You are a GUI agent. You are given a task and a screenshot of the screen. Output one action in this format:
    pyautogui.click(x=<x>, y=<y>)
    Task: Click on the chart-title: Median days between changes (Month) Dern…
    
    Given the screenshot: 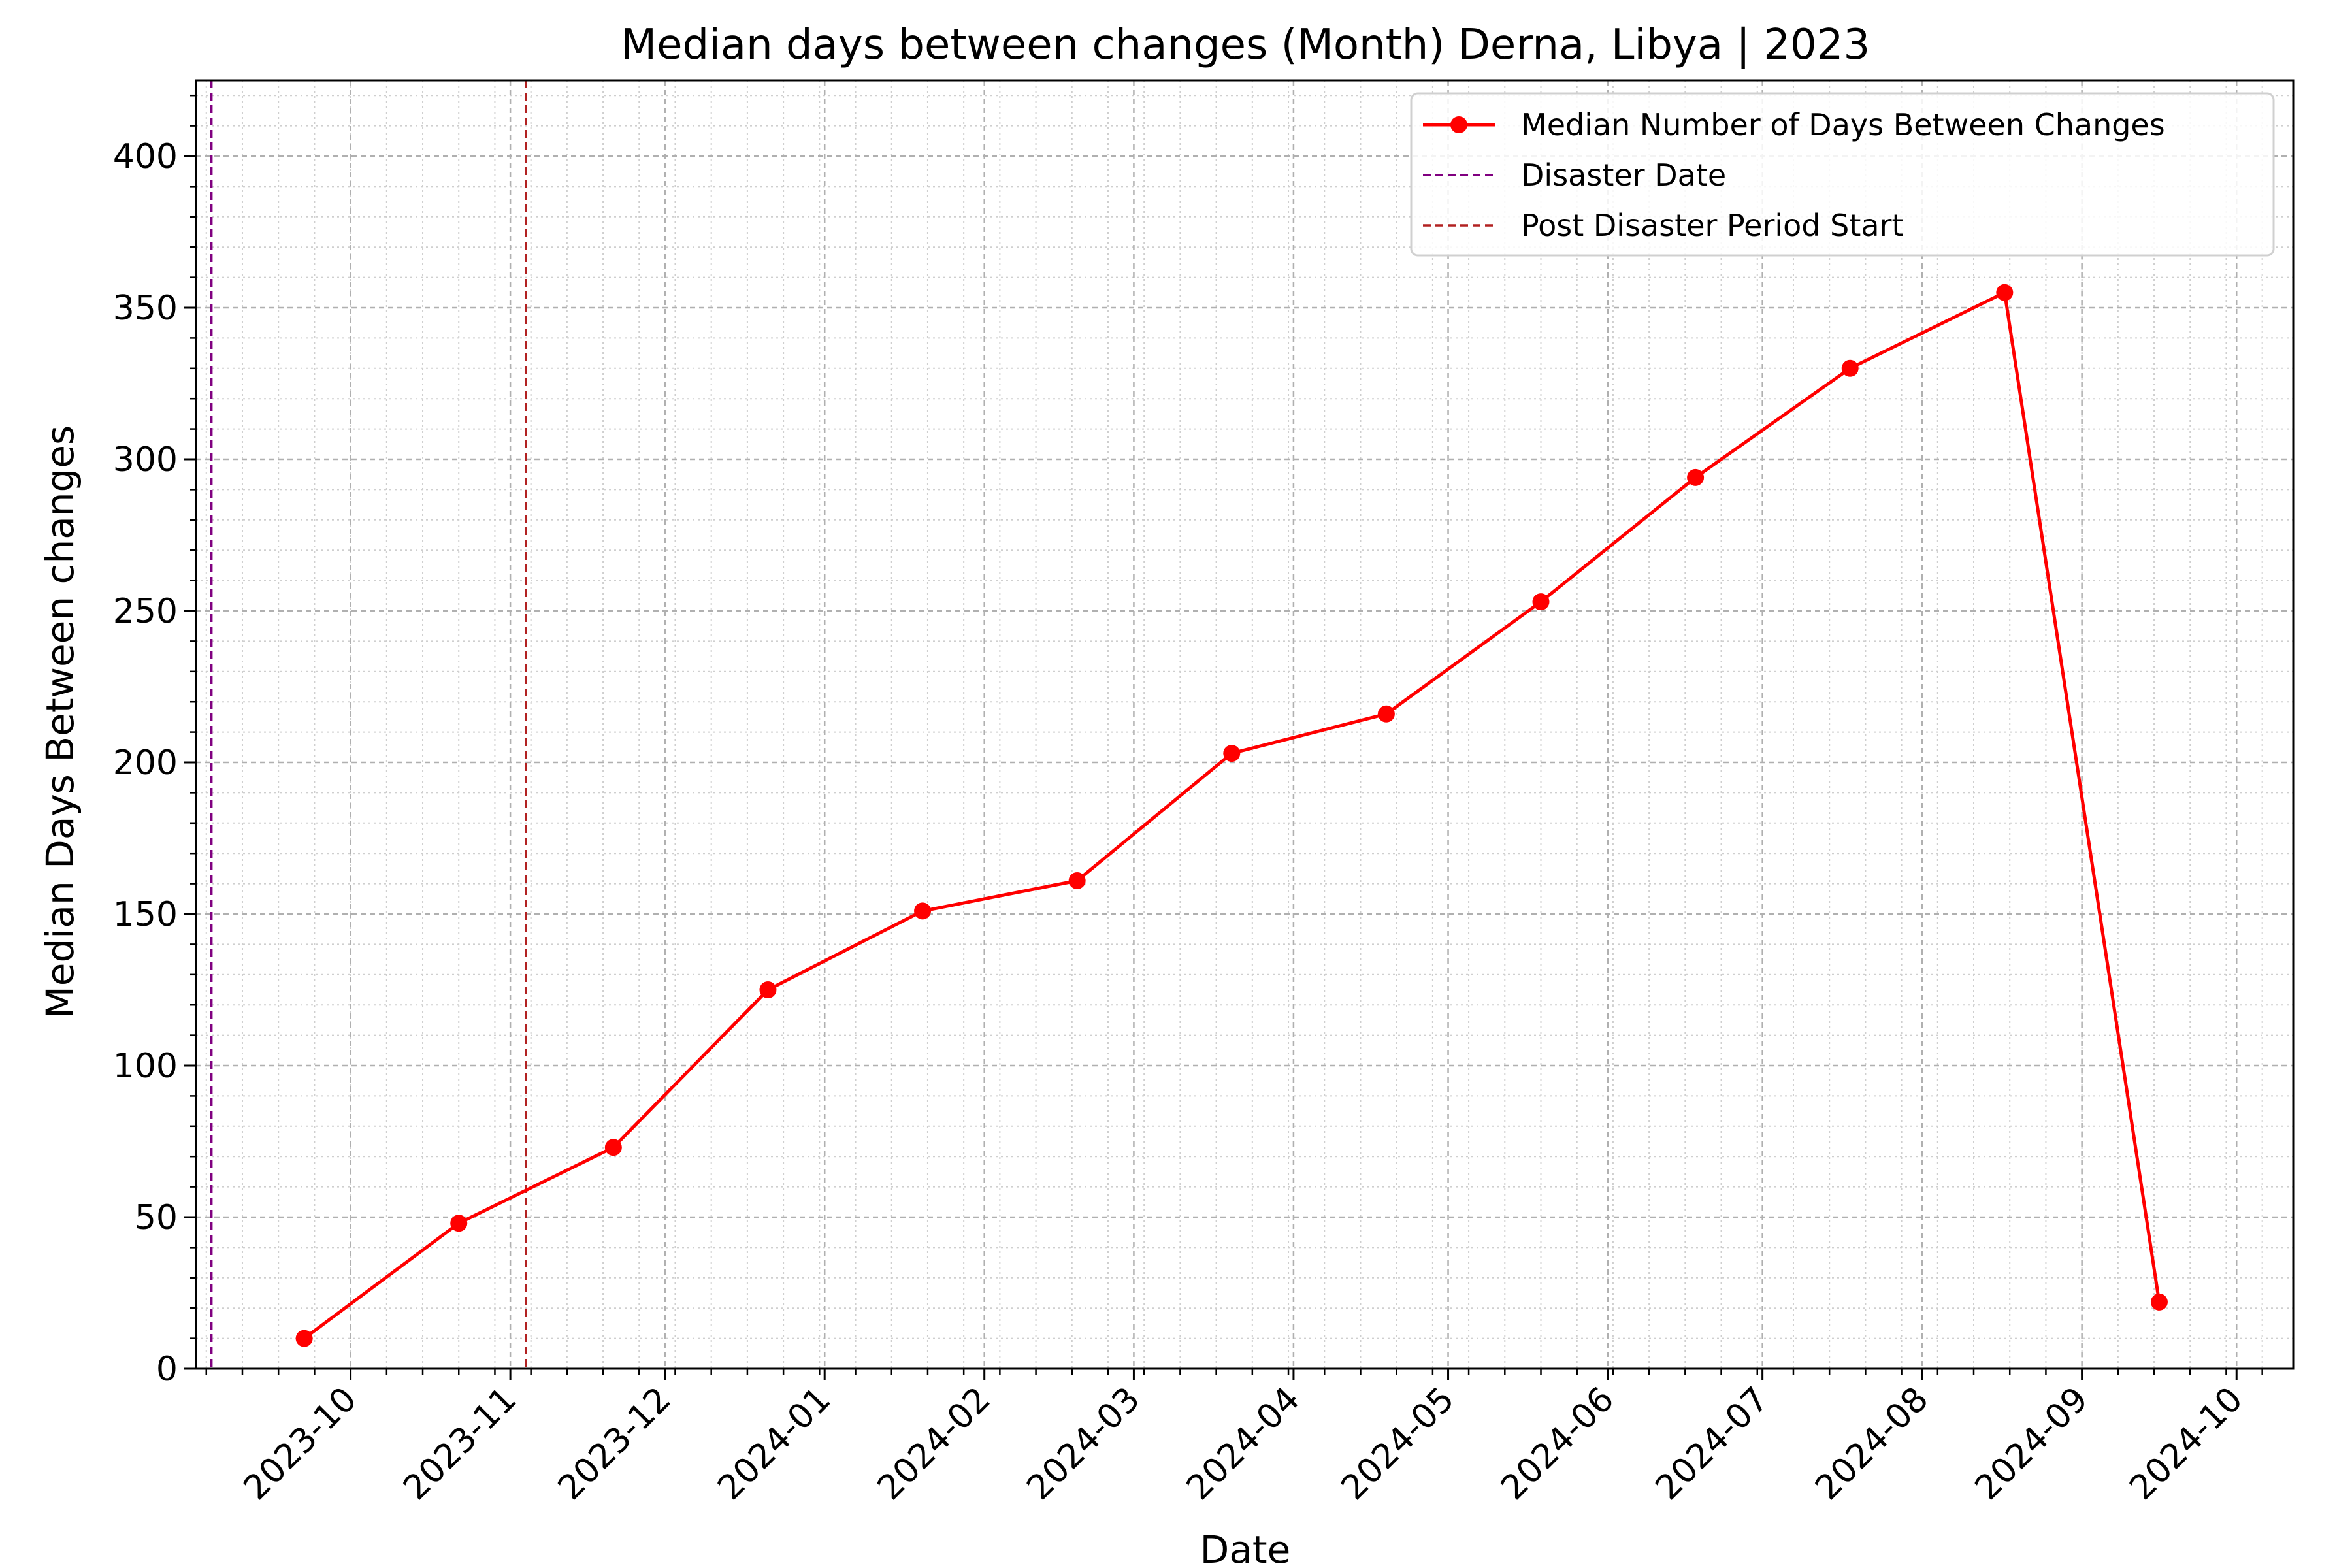 What is the action you would take?
    pyautogui.click(x=1245, y=45)
    